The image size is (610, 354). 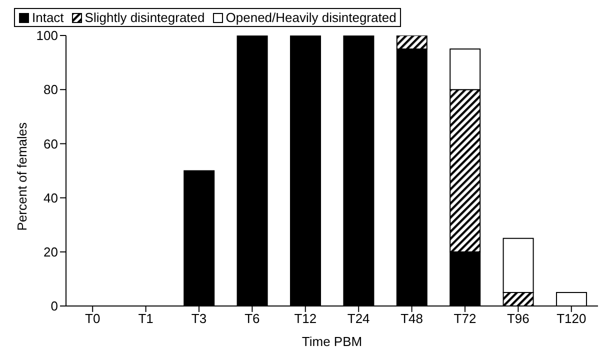 What do you see at coordinates (47, 36) in the screenshot?
I see `y-tick-label: 100` at bounding box center [47, 36].